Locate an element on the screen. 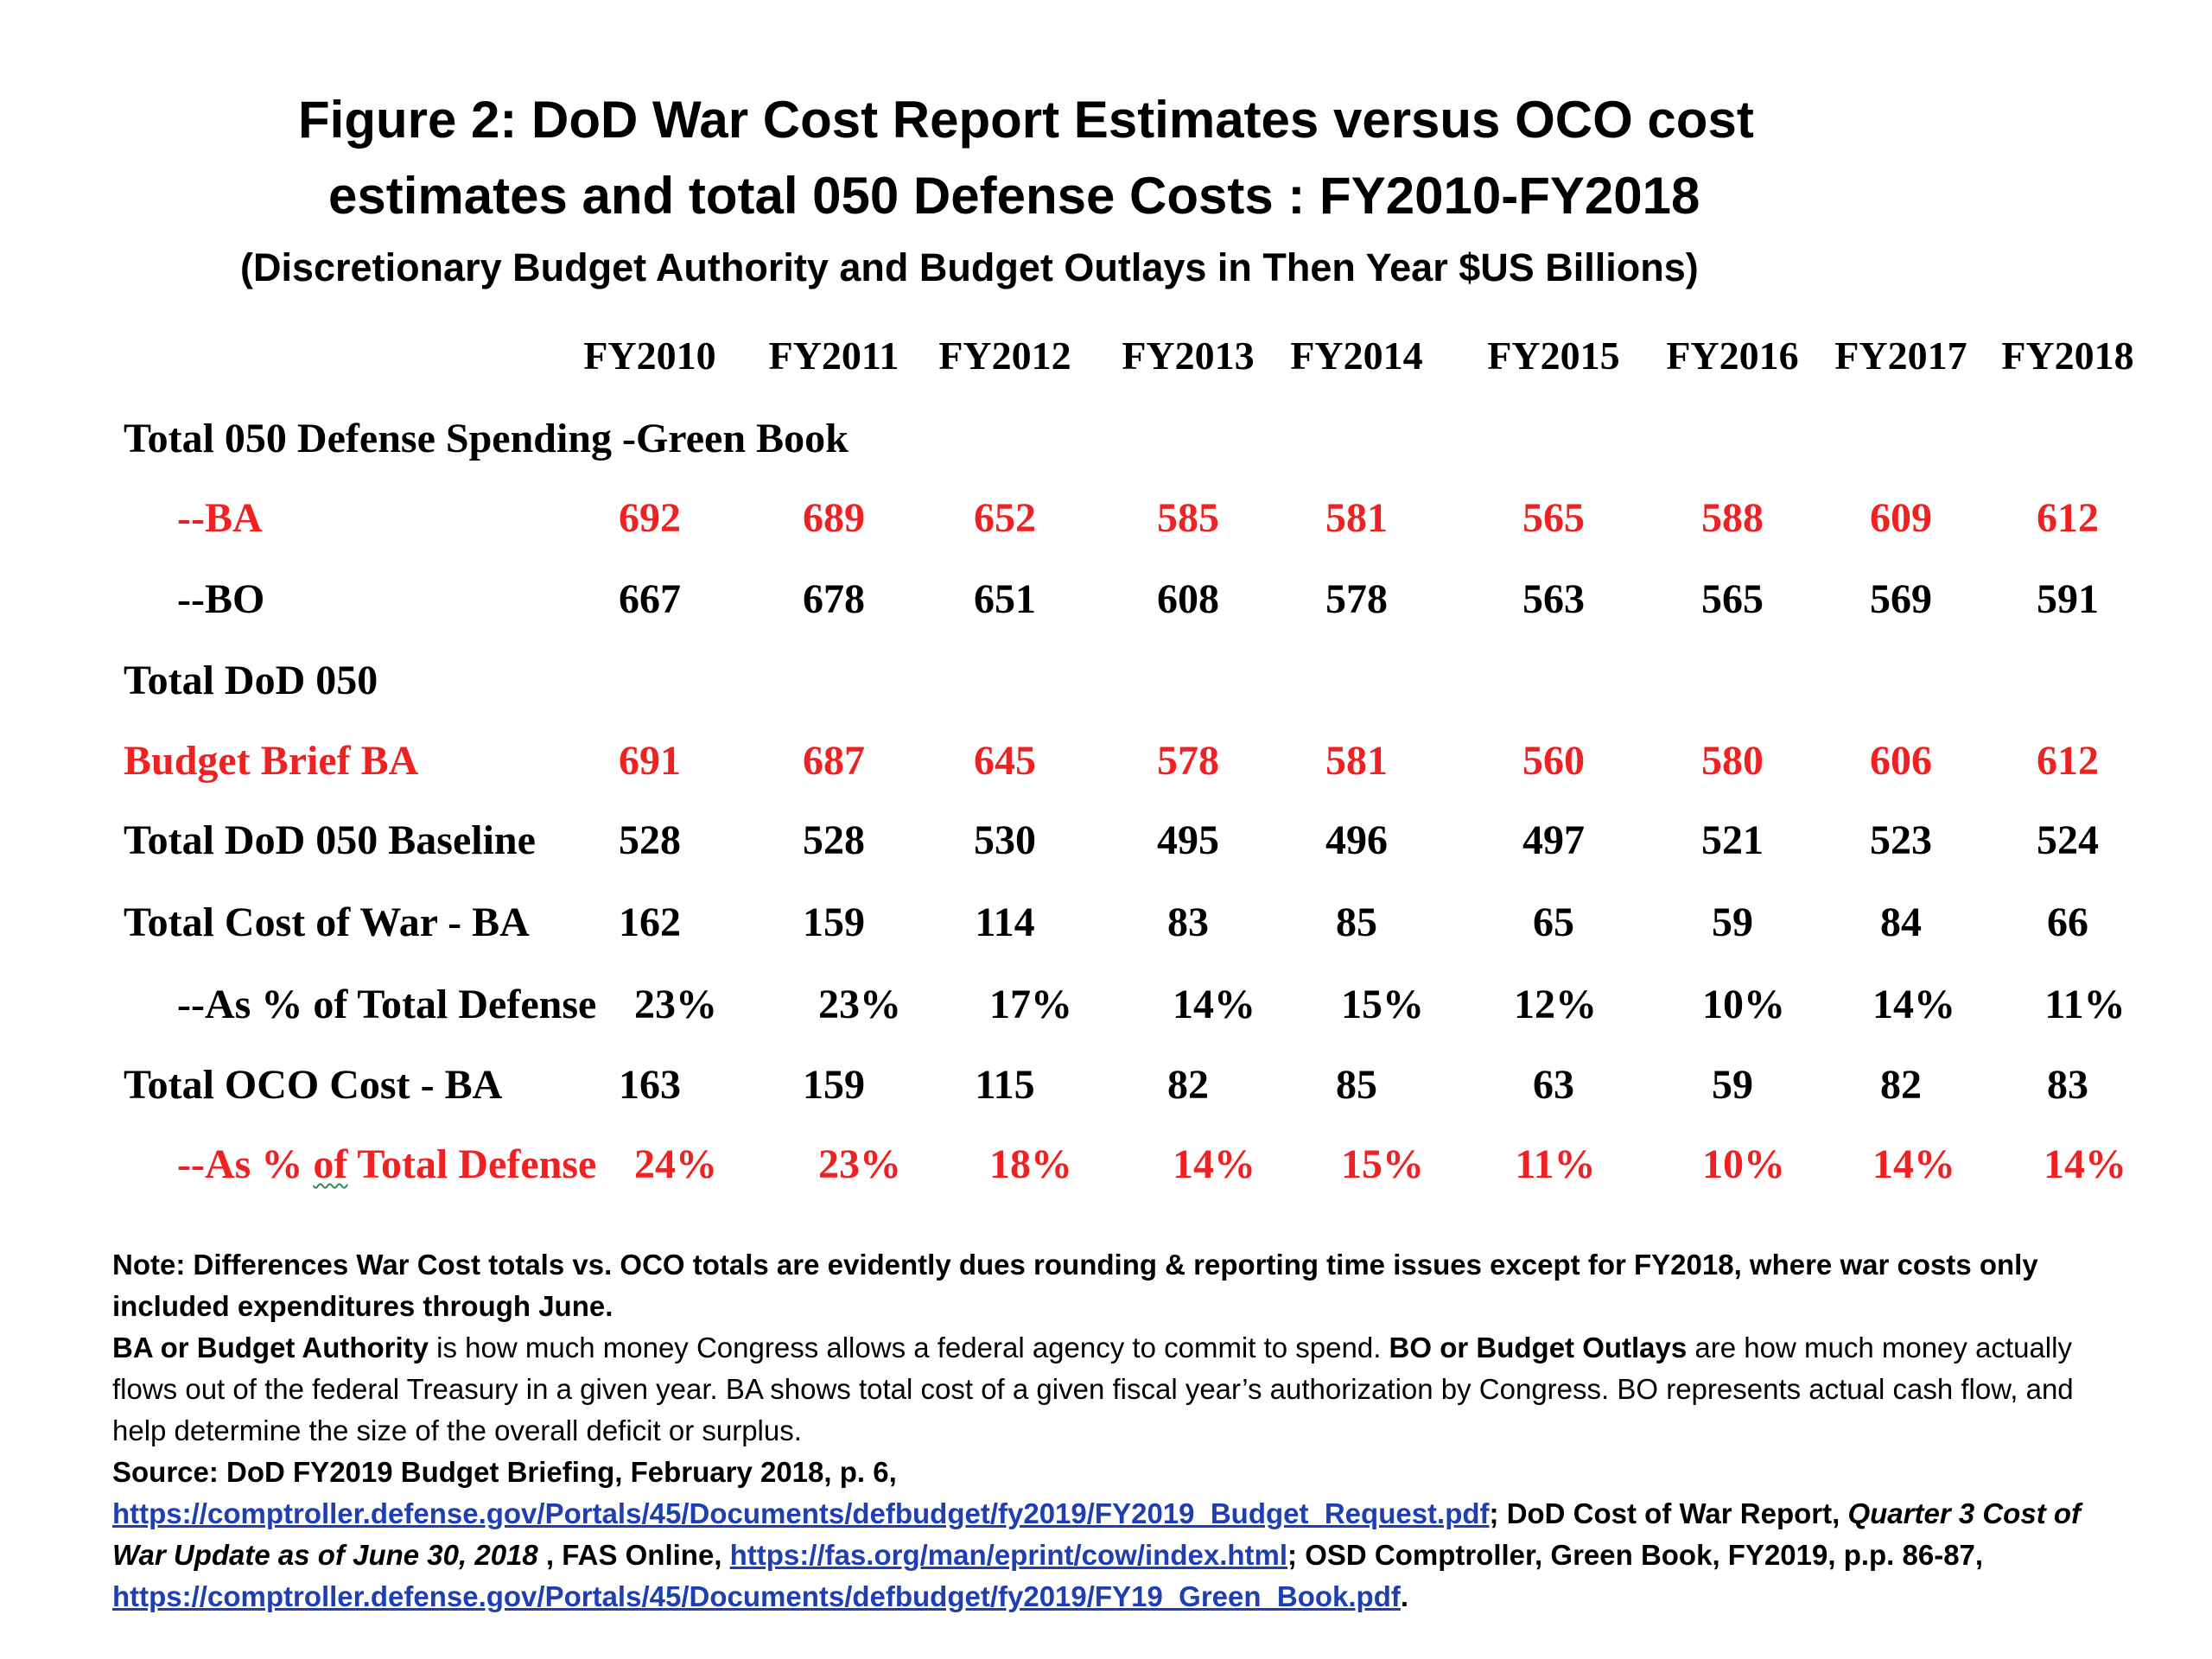 The width and height of the screenshot is (2212, 1659). value-cell: 83 is located at coordinates (1188, 922).